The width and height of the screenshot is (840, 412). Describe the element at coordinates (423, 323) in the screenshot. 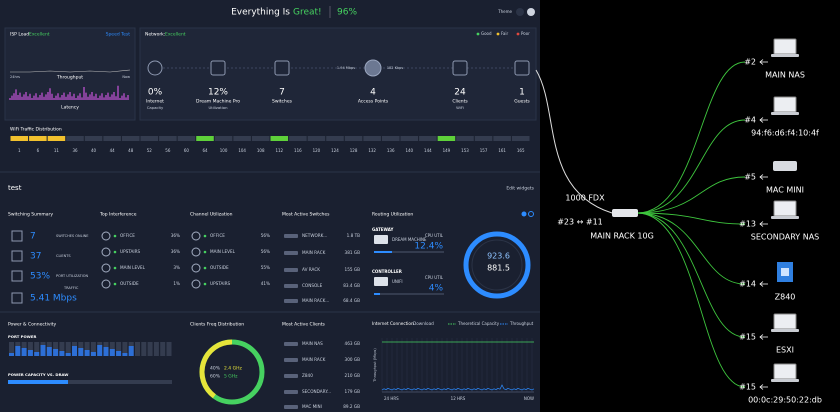

I see `dropdown: Download` at that location.